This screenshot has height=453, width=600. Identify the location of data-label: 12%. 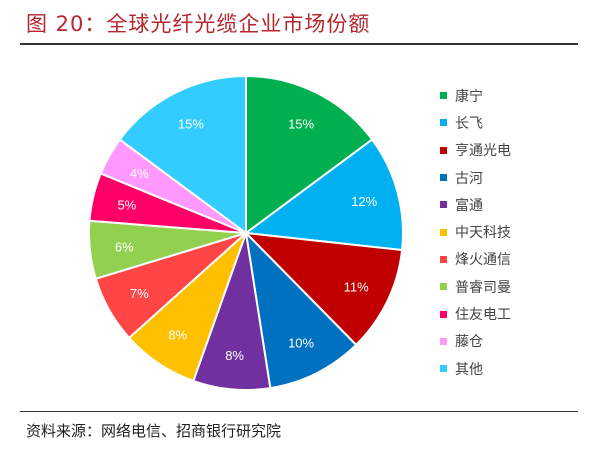
(364, 201).